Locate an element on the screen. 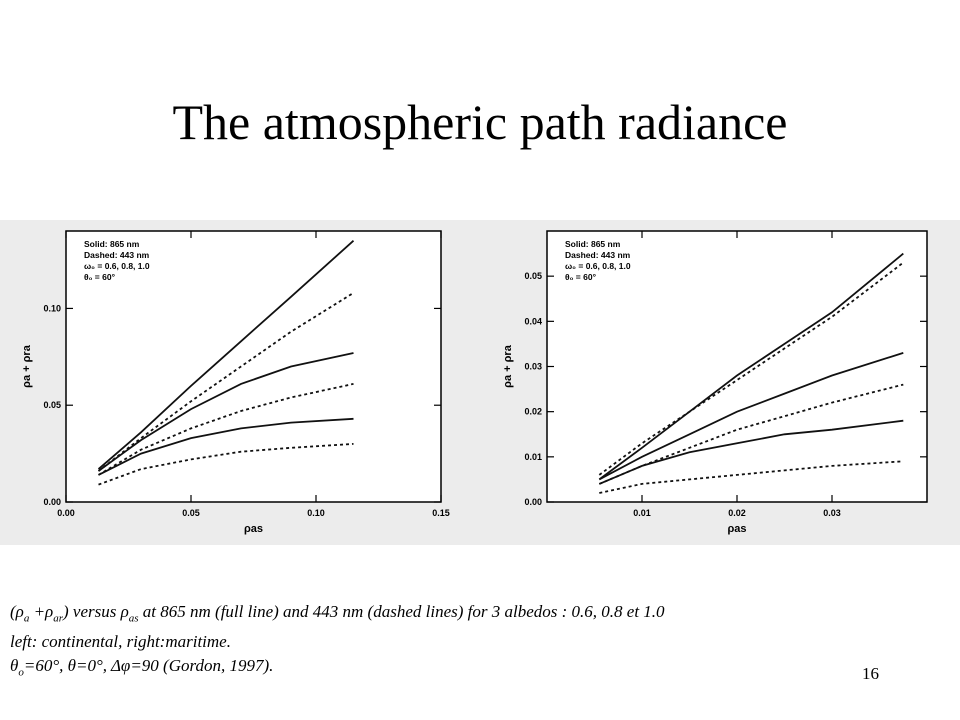  caption-line-3-part: =60°, θ=0°, Δφ=90 (Gordon, 1997). is located at coordinates (148, 666).